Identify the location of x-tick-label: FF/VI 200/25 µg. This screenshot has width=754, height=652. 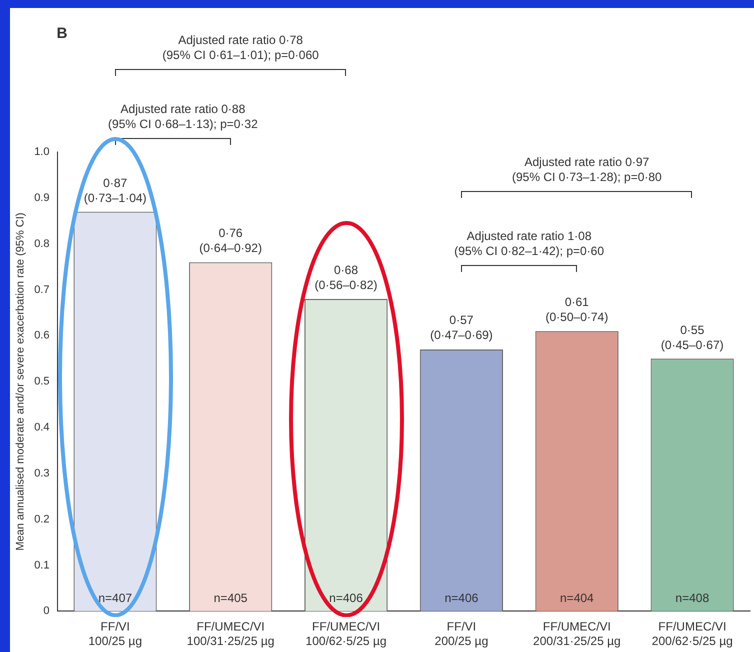
(461, 634).